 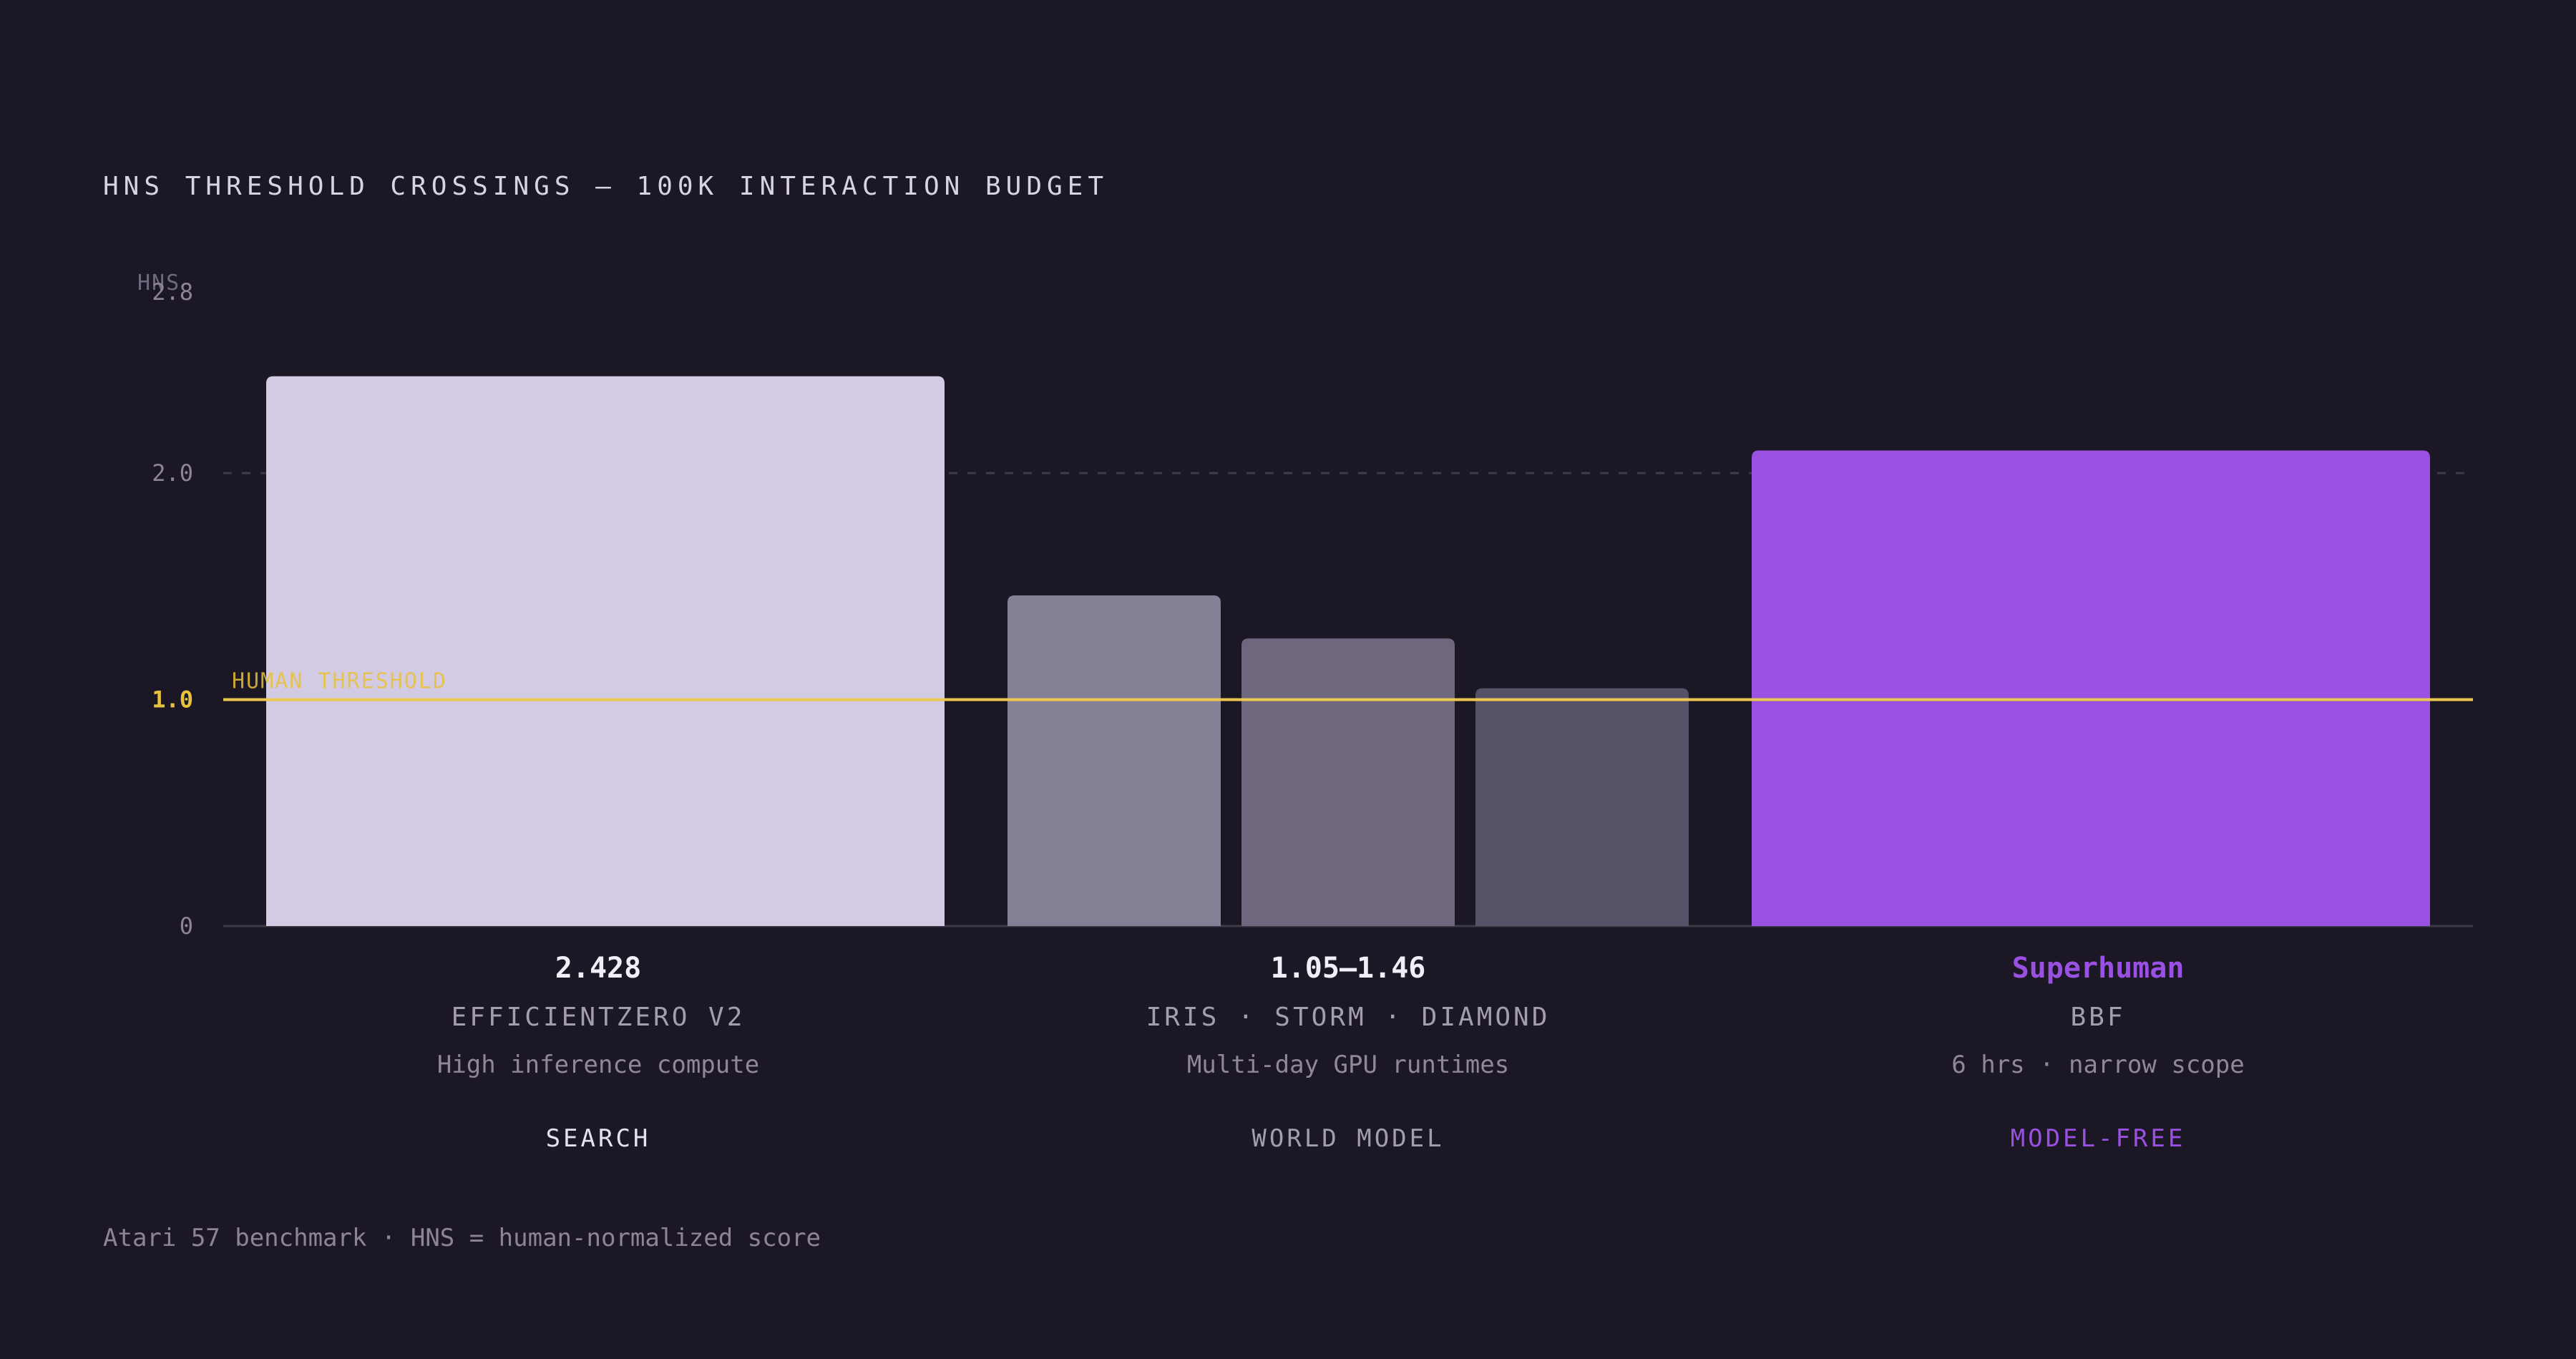 I want to click on y-tick-label: 1.0, so click(x=172, y=699).